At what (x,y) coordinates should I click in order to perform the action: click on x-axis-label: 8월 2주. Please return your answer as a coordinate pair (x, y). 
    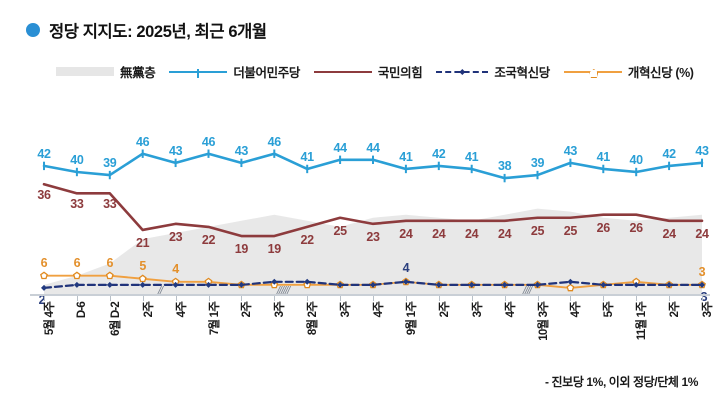
    Looking at the image, I should click on (313, 319).